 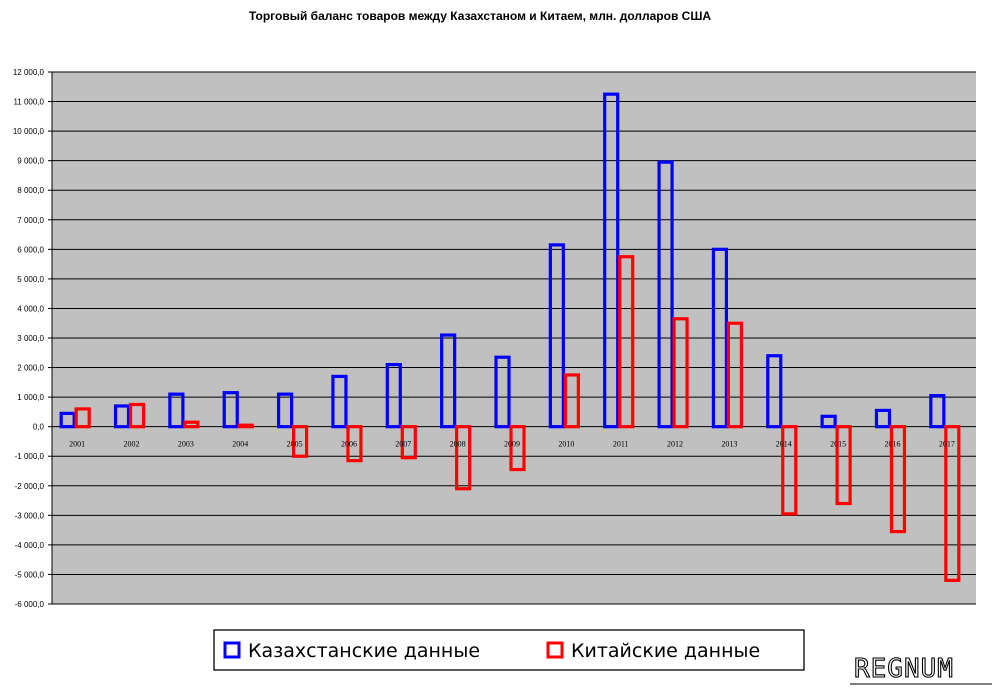 I want to click on y-tick-label: 0,0, so click(x=39, y=427).